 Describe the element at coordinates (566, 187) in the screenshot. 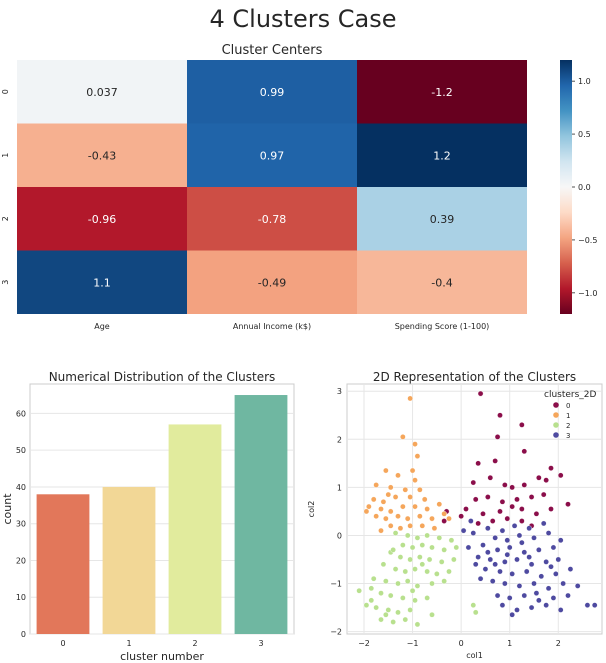

I see `colorbar` at that location.